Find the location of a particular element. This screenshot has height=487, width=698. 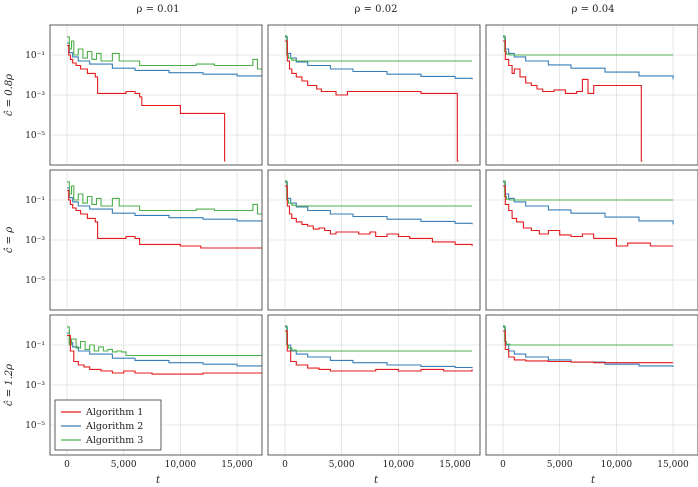

row-label-1: ĉ = ρ is located at coordinates (9, 240).